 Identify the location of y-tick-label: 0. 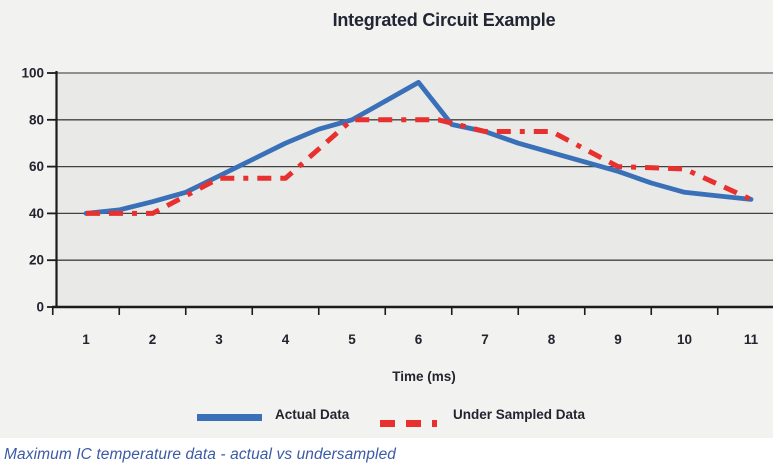
(40, 307).